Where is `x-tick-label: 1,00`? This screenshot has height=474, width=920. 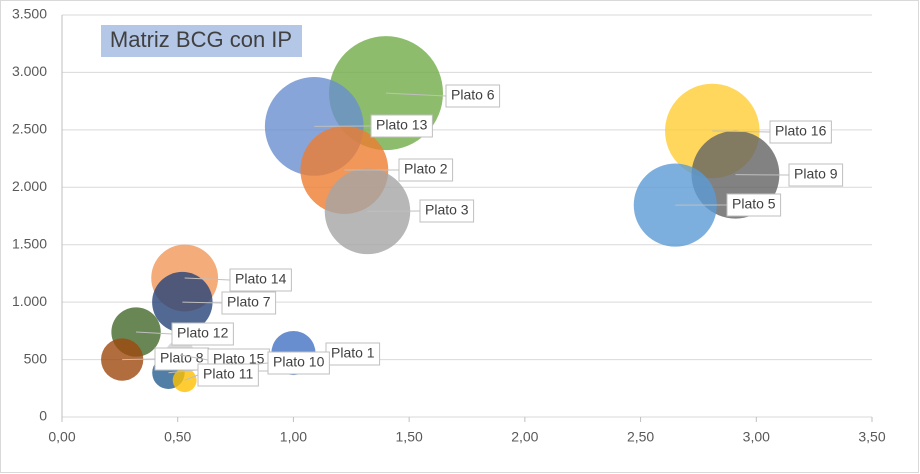
x-tick-label: 1,00 is located at coordinates (293, 437).